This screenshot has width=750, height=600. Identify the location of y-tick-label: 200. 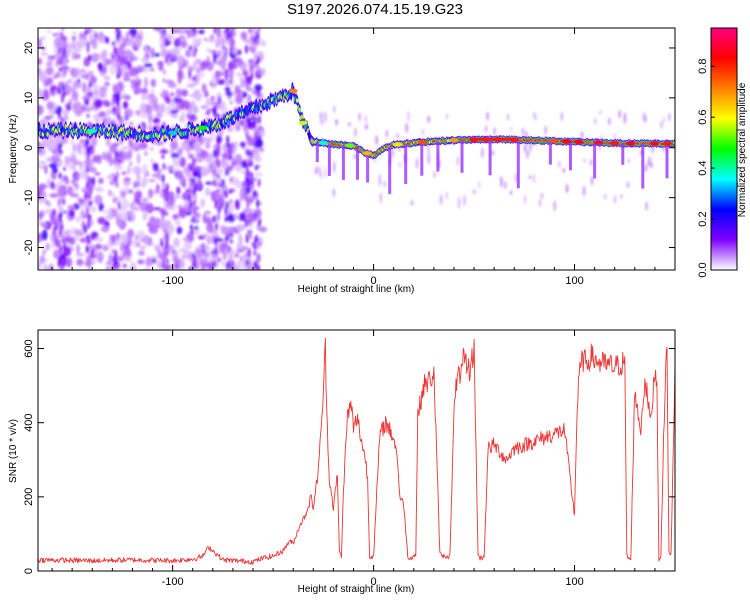
(29, 497).